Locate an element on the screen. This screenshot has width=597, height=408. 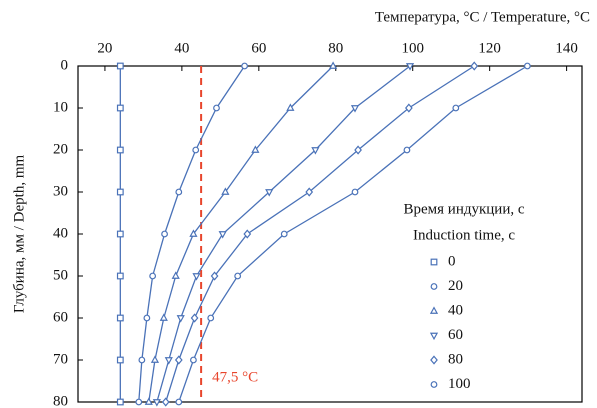
reference-label: 47,5 °C is located at coordinates (235, 377).